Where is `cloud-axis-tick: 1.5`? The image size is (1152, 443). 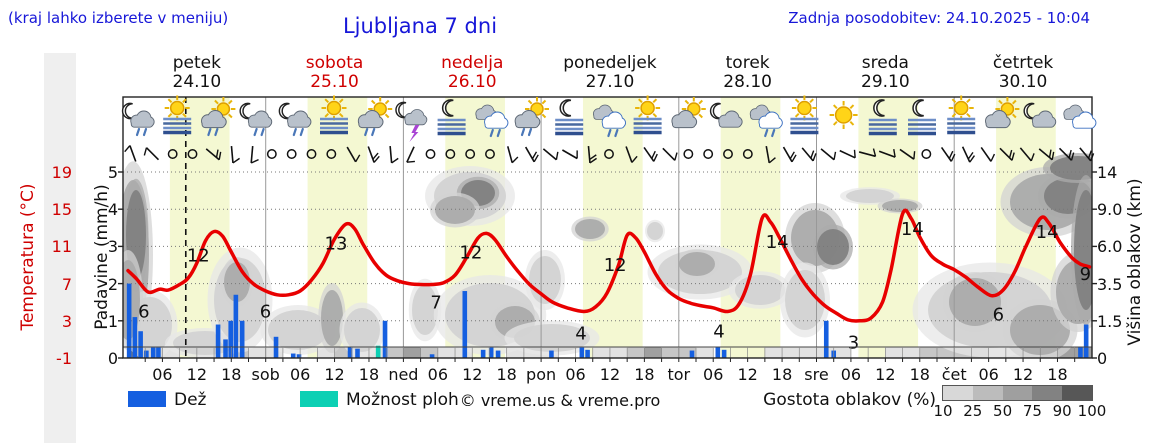 cloud-axis-tick: 1.5 is located at coordinates (1110, 321).